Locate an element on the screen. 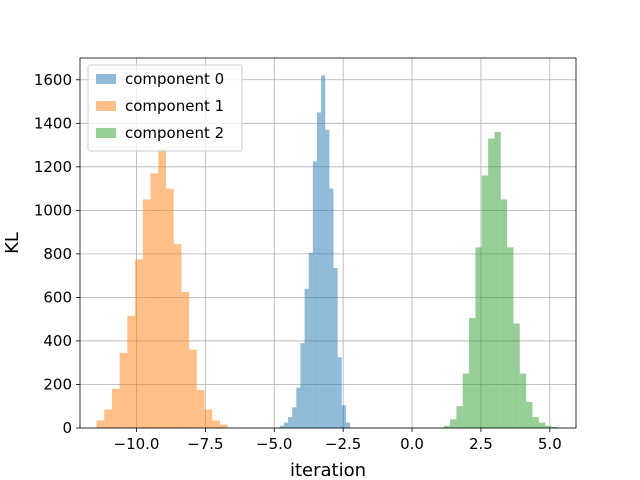  legend-label: component 2 is located at coordinates (174, 133).